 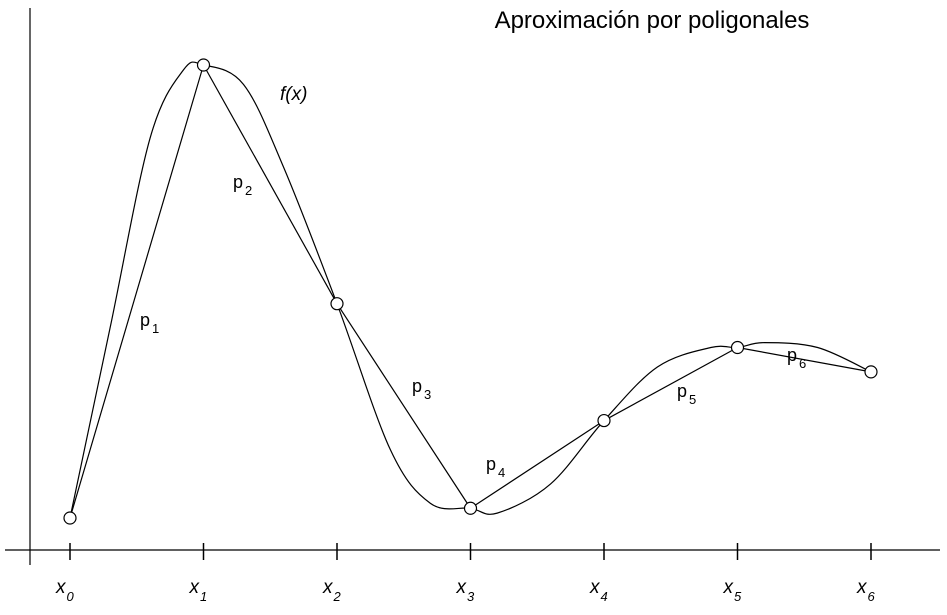 What do you see at coordinates (270, 184) in the screenshot?
I see `segment-p2` at bounding box center [270, 184].